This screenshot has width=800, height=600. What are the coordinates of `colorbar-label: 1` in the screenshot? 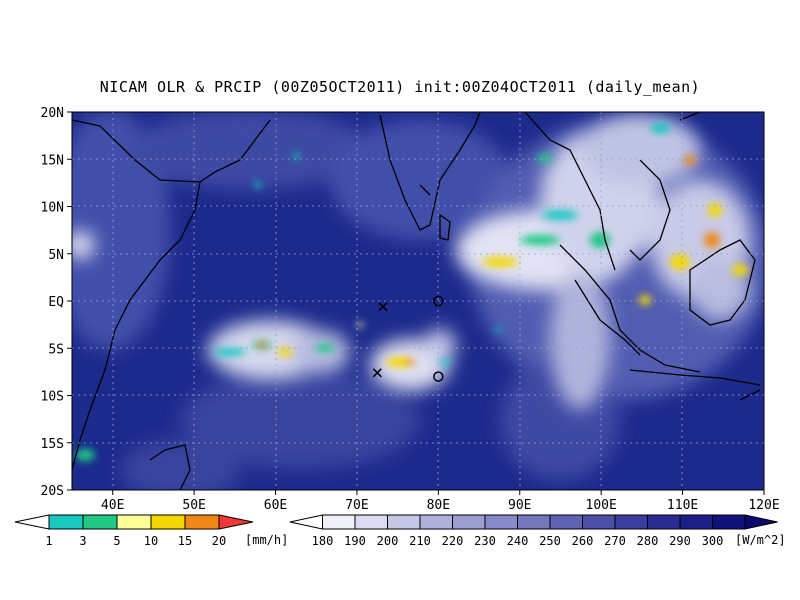 It's located at (48, 541).